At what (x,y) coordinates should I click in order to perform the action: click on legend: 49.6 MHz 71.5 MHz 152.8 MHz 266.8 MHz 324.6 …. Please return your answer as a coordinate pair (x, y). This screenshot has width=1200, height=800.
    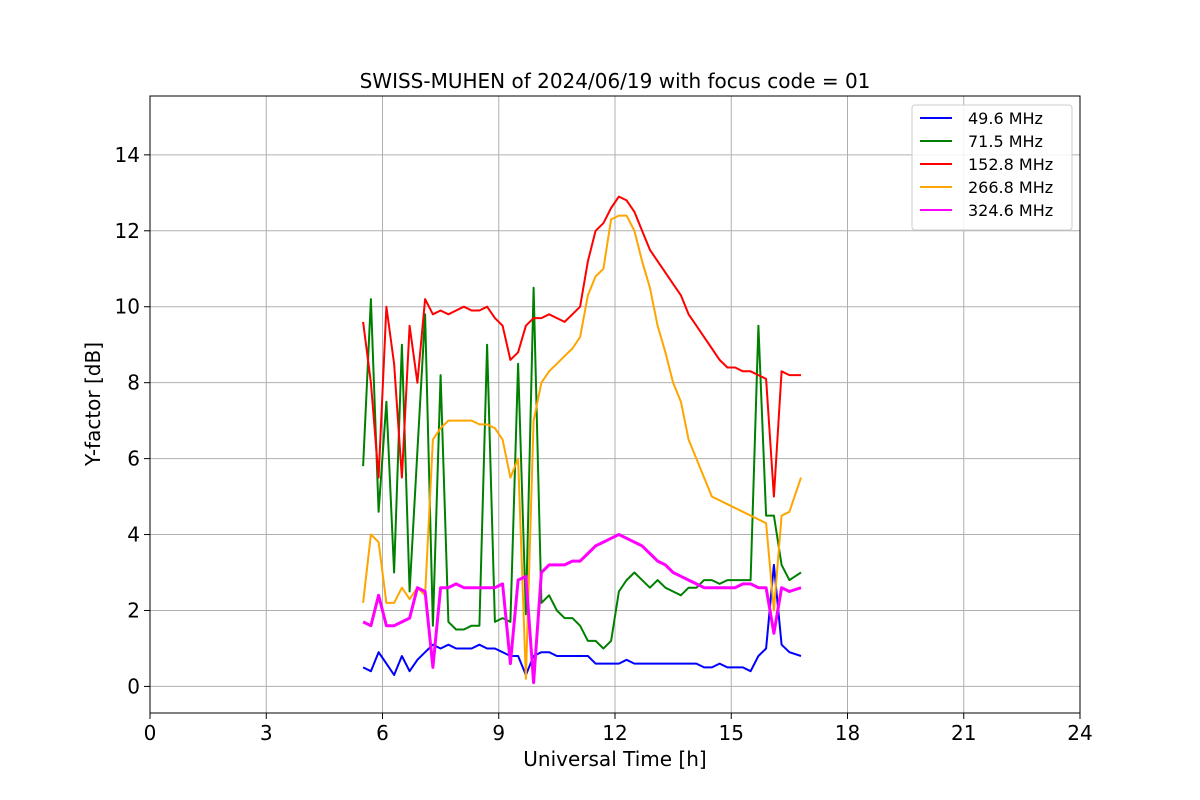
    Looking at the image, I should click on (992, 167).